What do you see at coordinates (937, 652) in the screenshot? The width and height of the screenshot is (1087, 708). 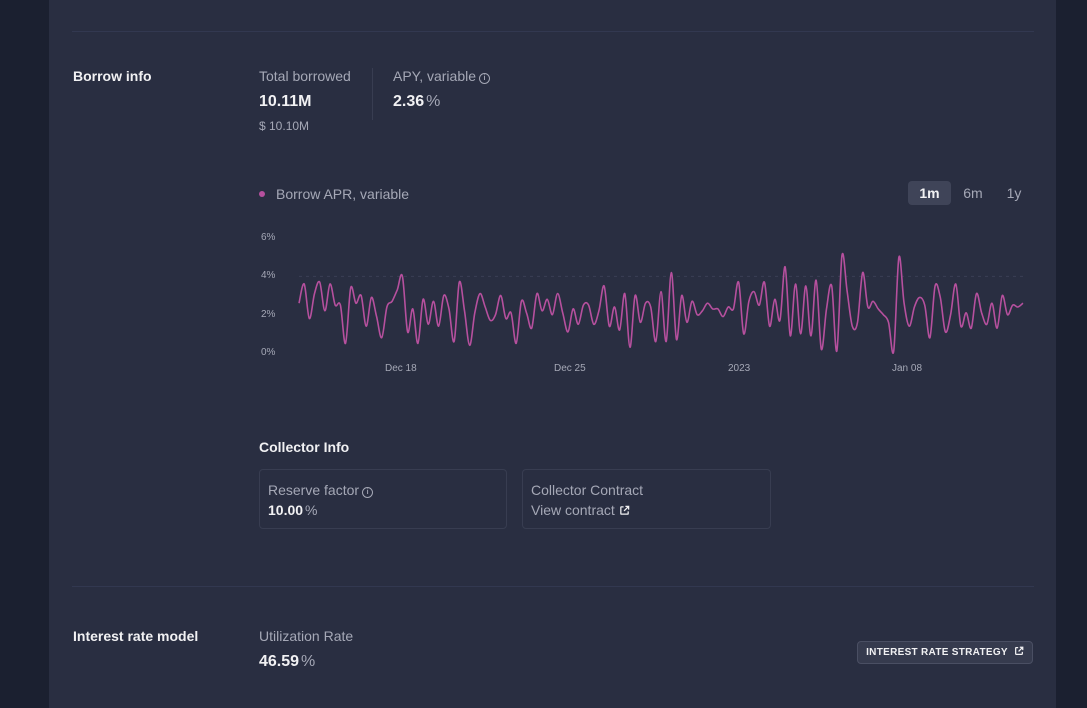 I see `strategy-button-label: INTEREST RATE STRATEGY` at bounding box center [937, 652].